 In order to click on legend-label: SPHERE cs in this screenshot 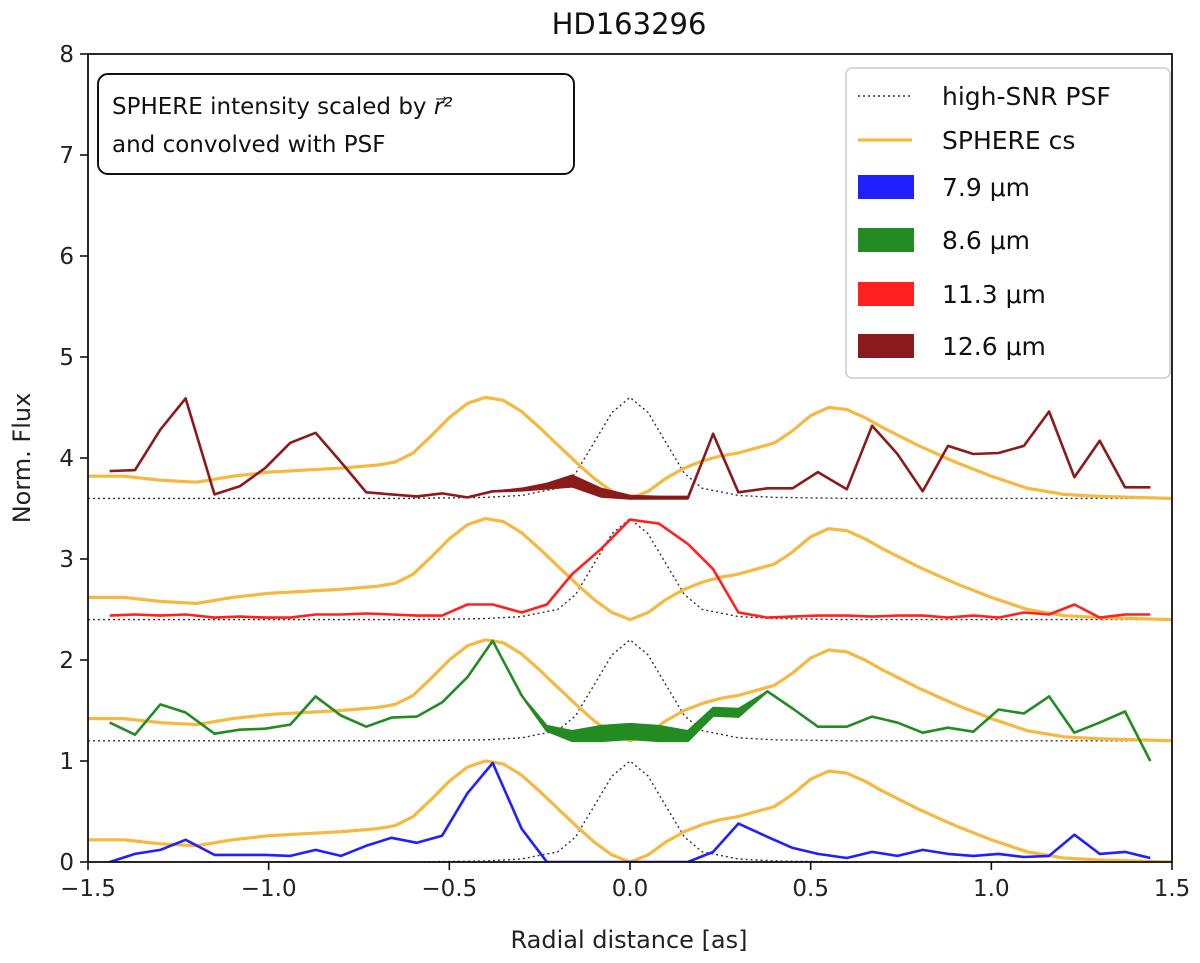, I will do `click(1008, 140)`.